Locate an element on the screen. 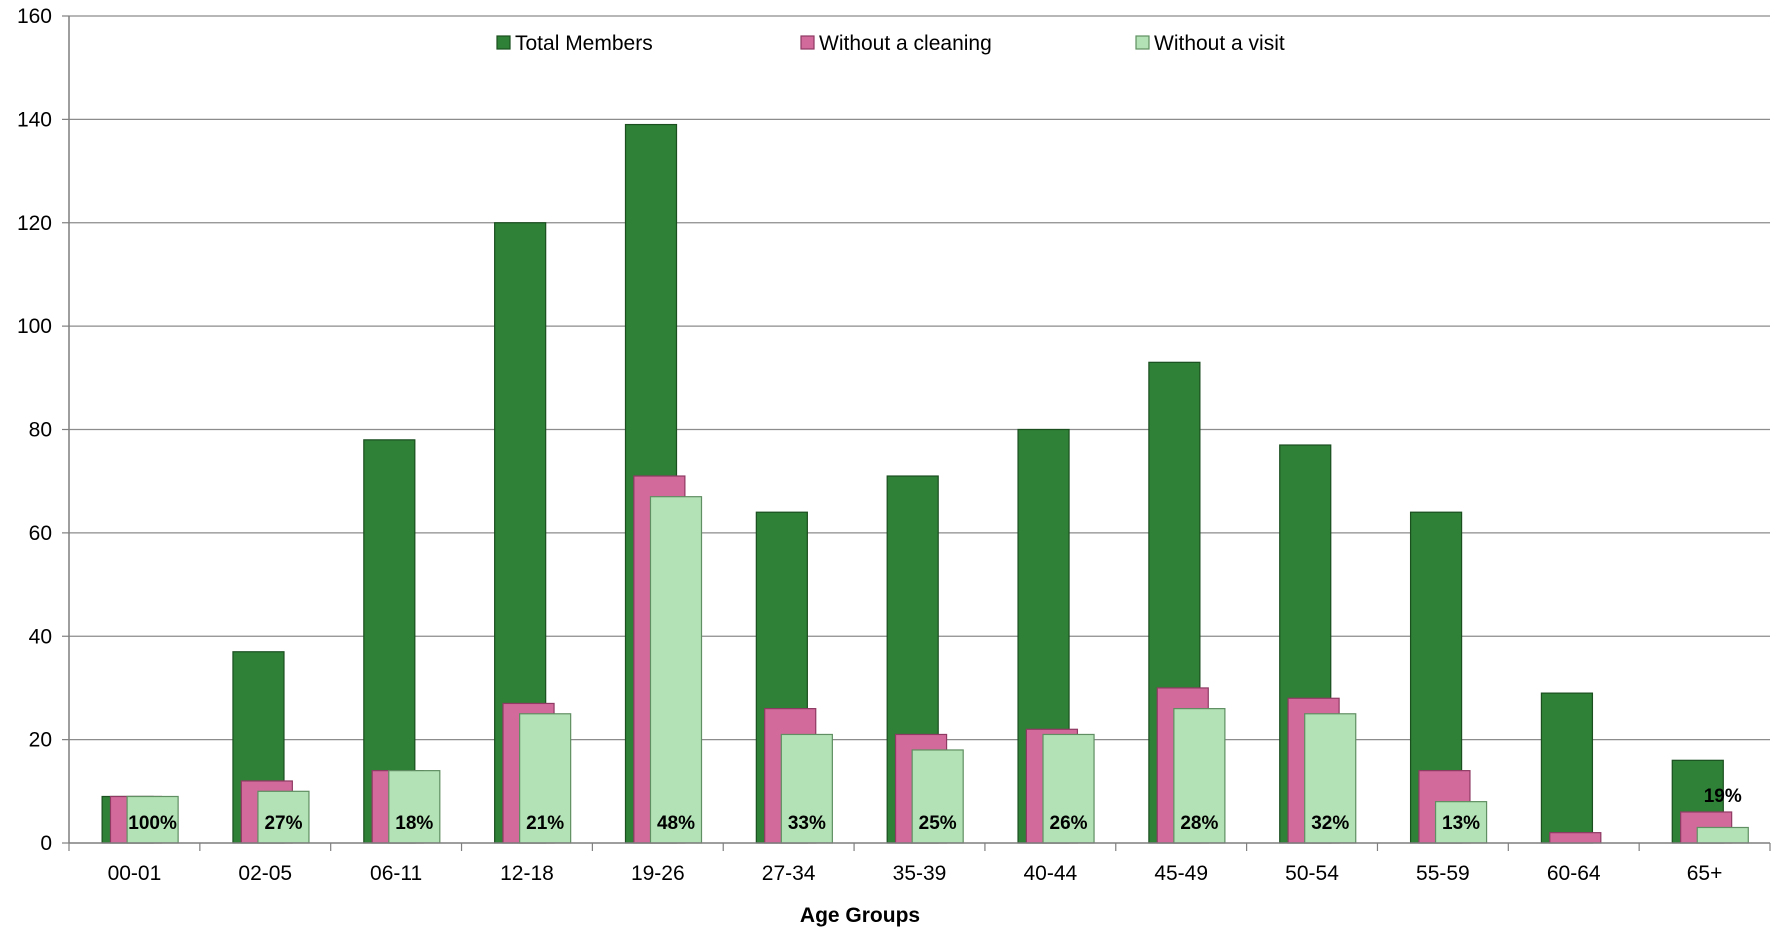  legend-label: Without a visit is located at coordinates (1219, 43).